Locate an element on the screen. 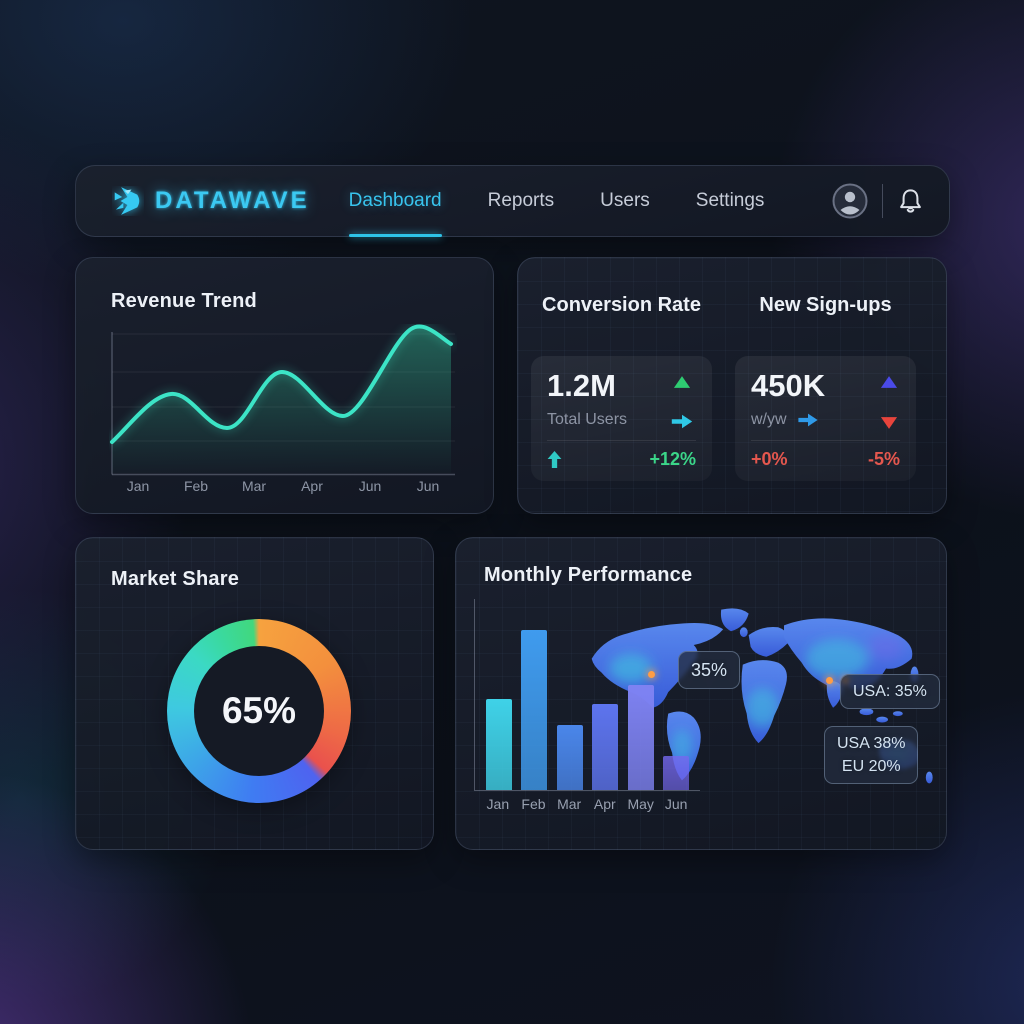  map-tooltip-asia-usa-35: USA: 35% is located at coordinates (890, 692).